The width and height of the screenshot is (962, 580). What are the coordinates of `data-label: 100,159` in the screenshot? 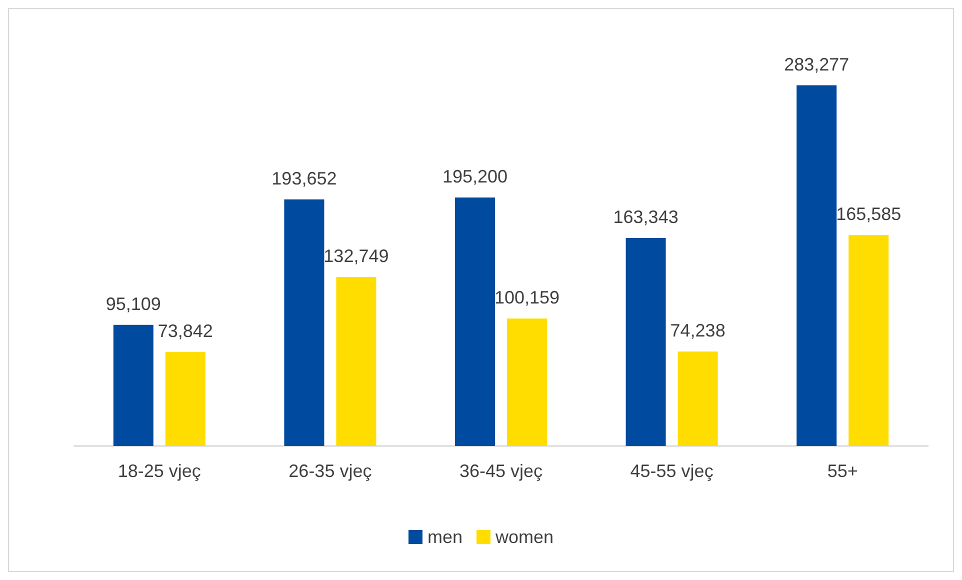 It's located at (527, 297).